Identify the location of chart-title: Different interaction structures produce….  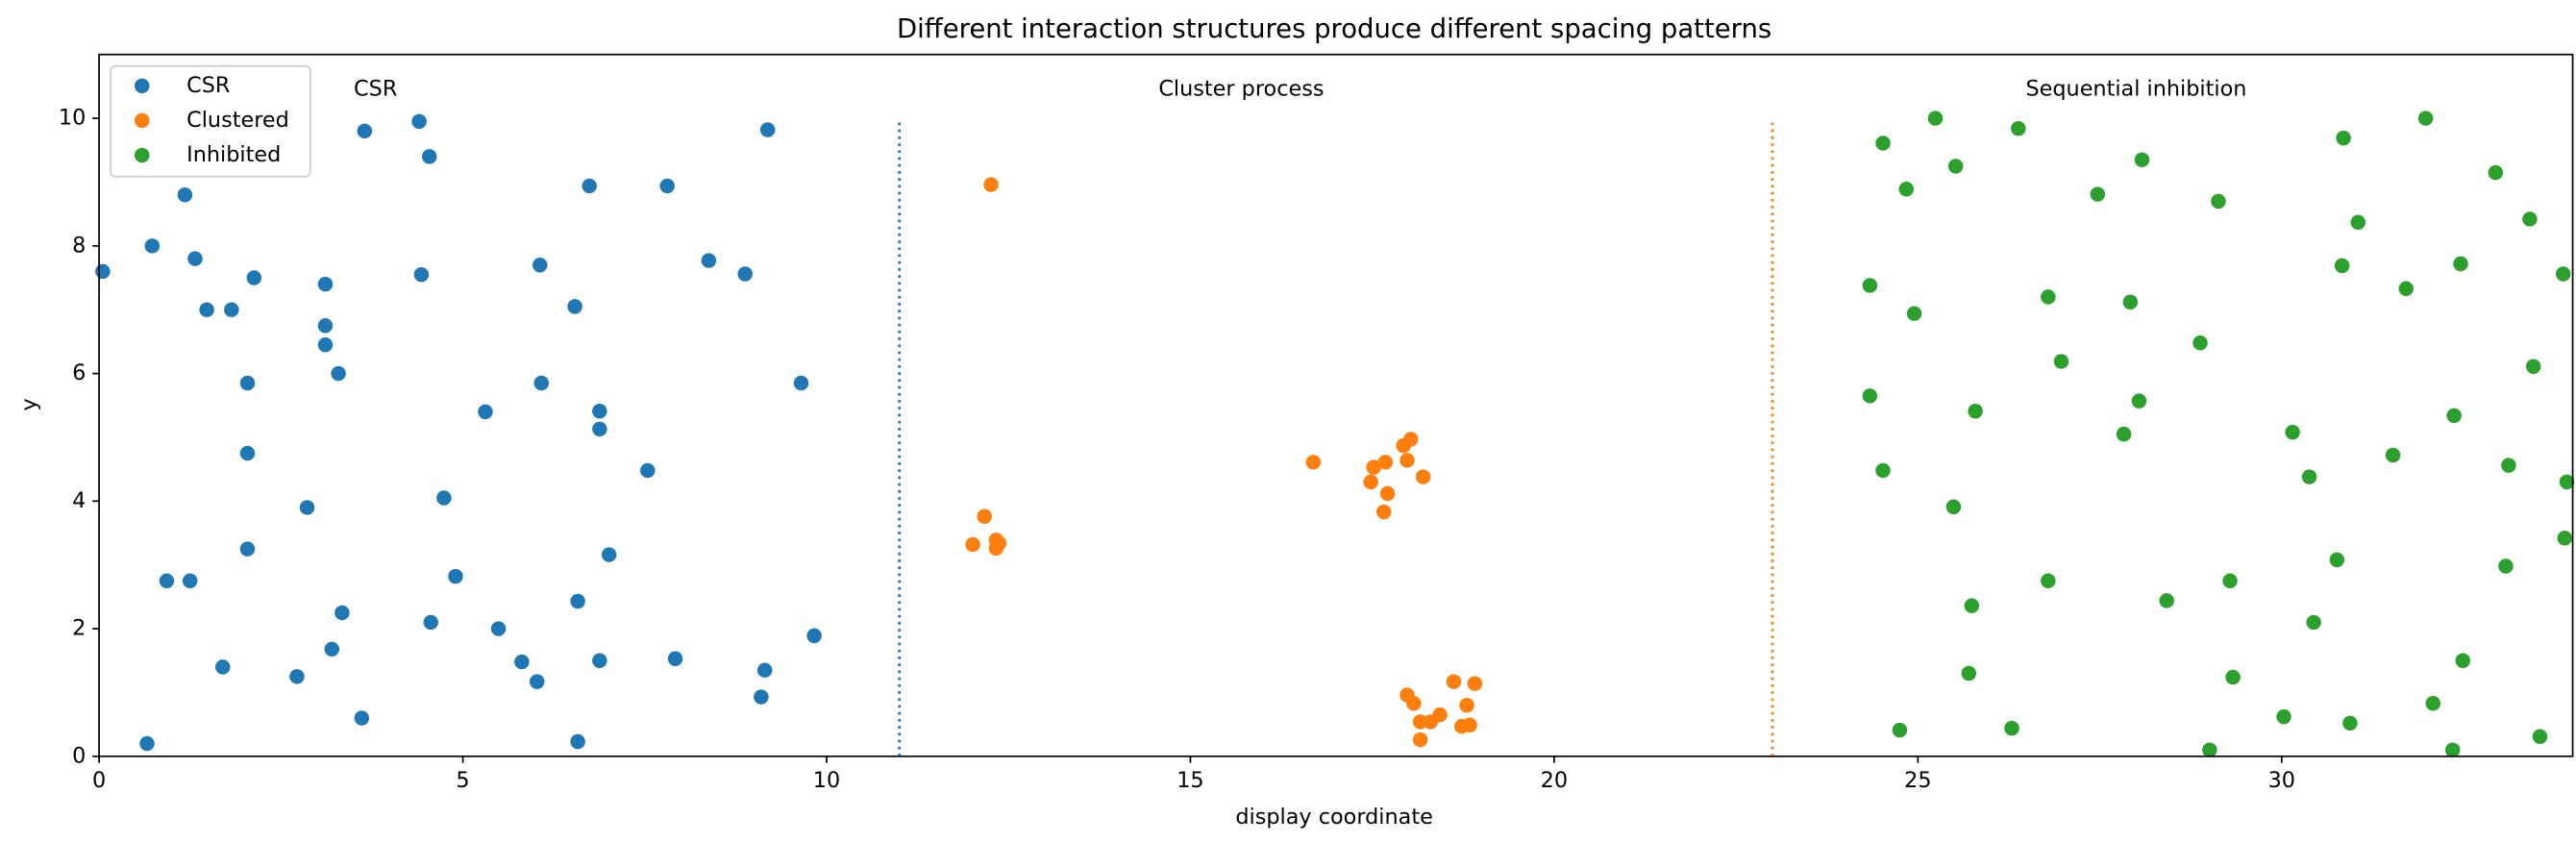
(1334, 28).